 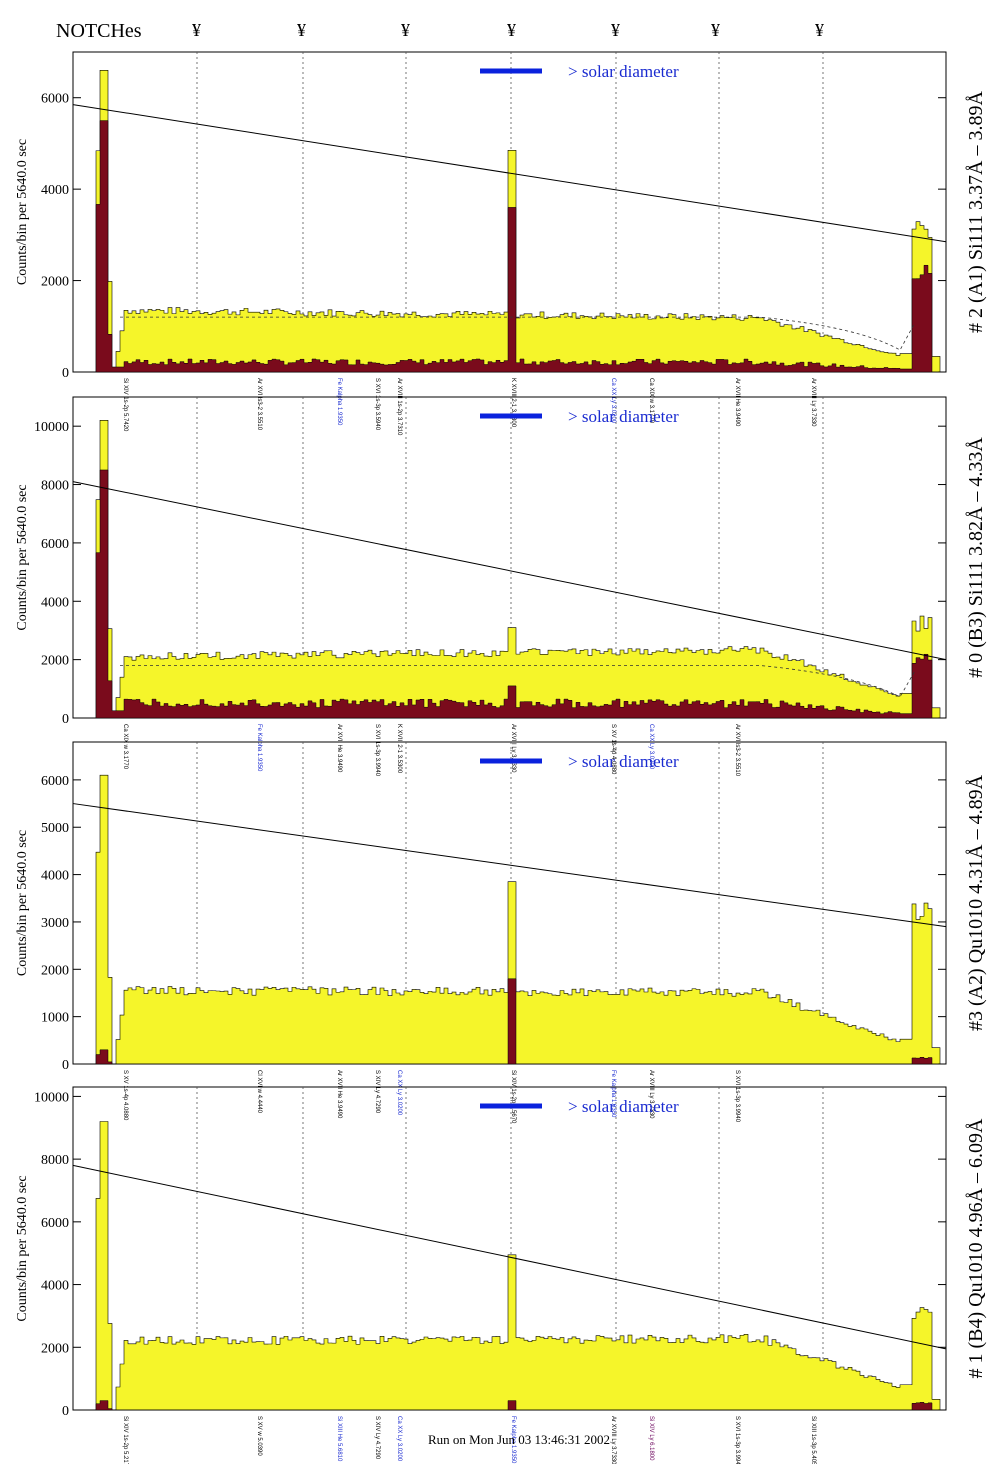 What do you see at coordinates (651, 1438) in the screenshot?
I see `spectral-line-label: Si XIV Ly 6.1800` at bounding box center [651, 1438].